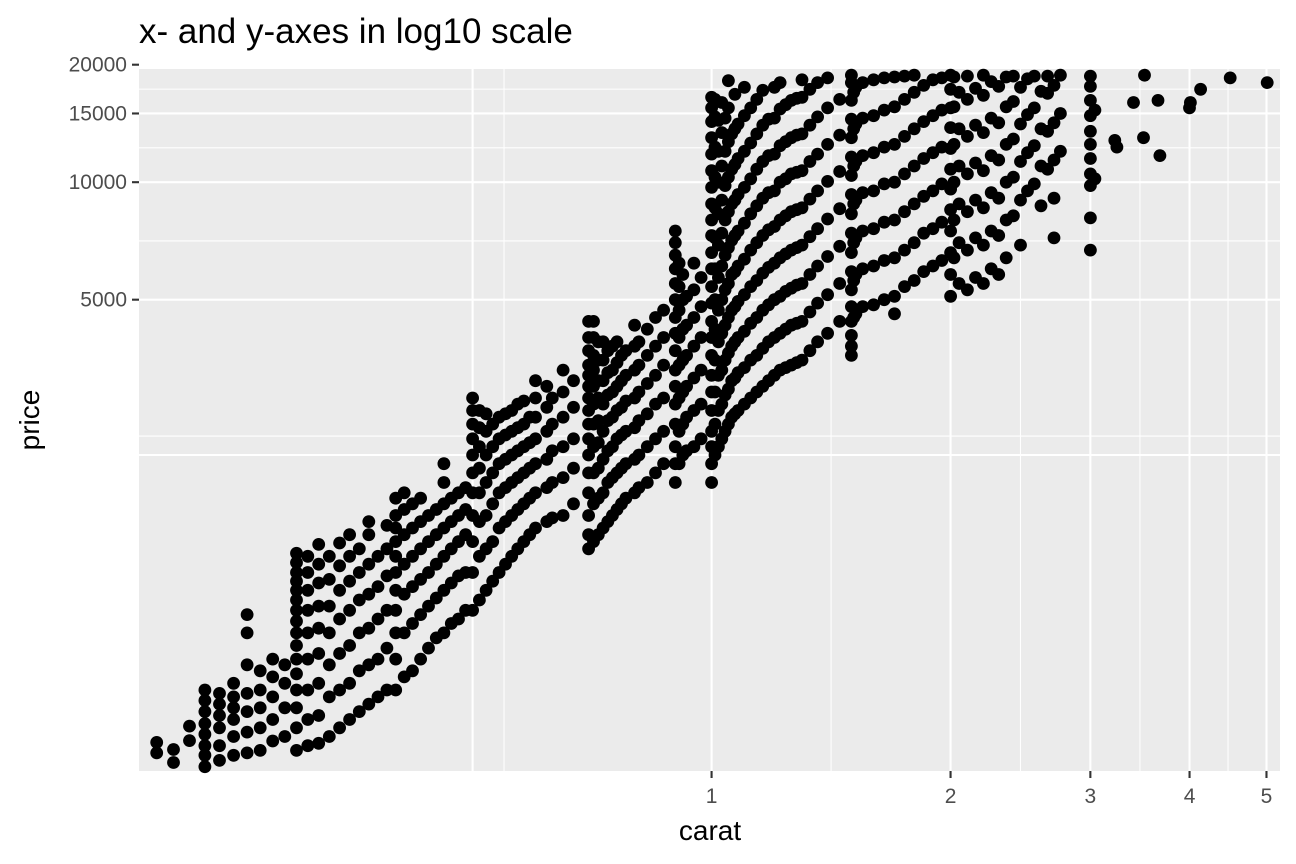  What do you see at coordinates (98, 182) in the screenshot?
I see `y-tick-label: 10000` at bounding box center [98, 182].